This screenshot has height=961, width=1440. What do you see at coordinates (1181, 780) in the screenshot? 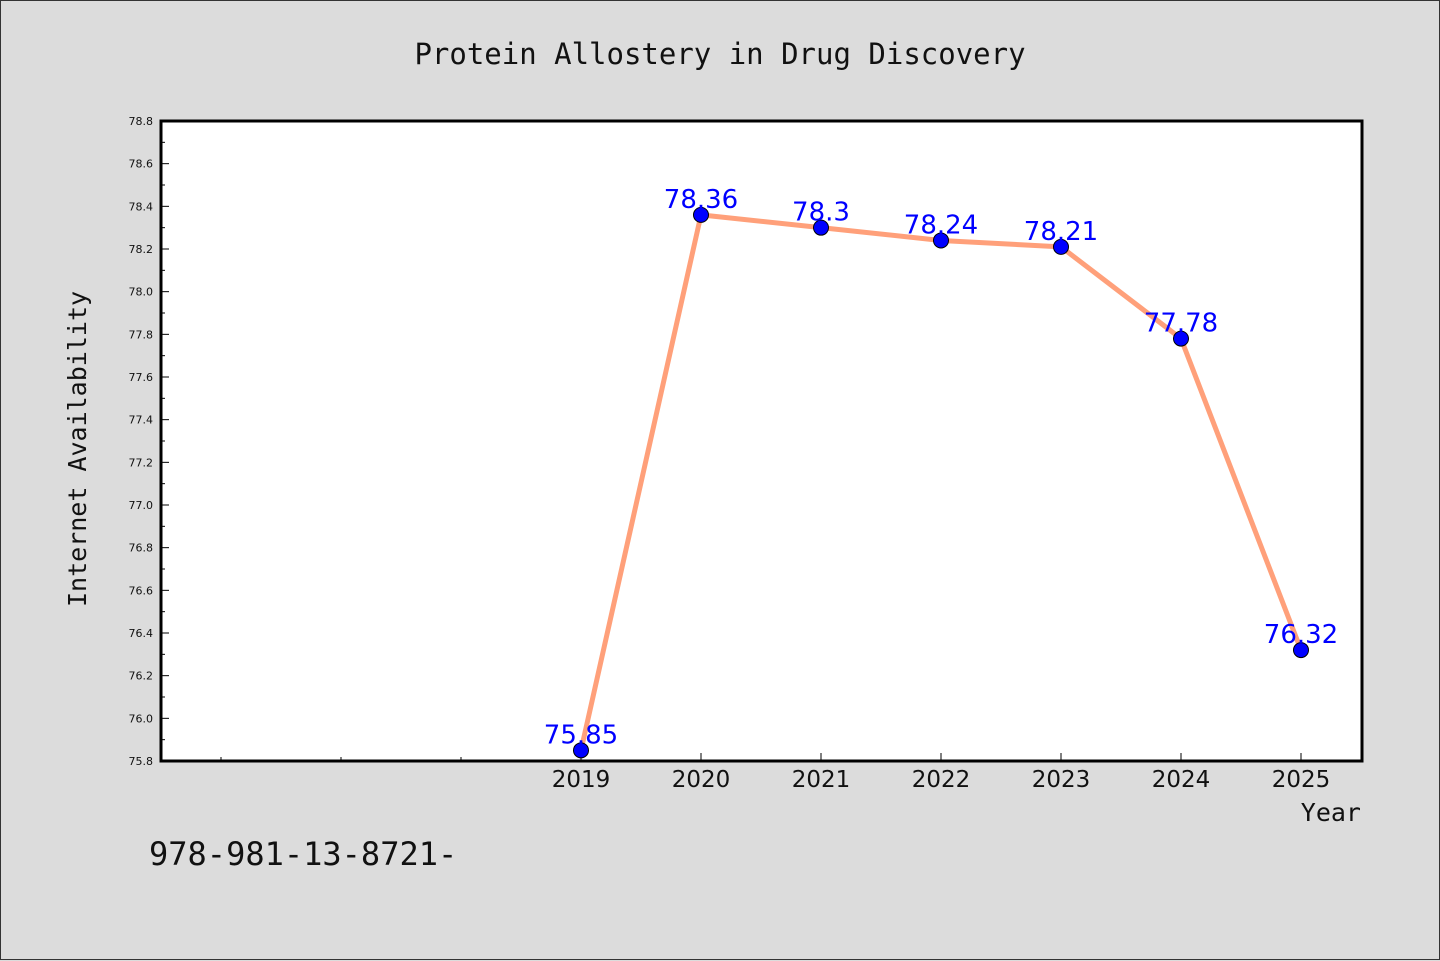
I see `x-tick-label: 2024` at bounding box center [1181, 780].